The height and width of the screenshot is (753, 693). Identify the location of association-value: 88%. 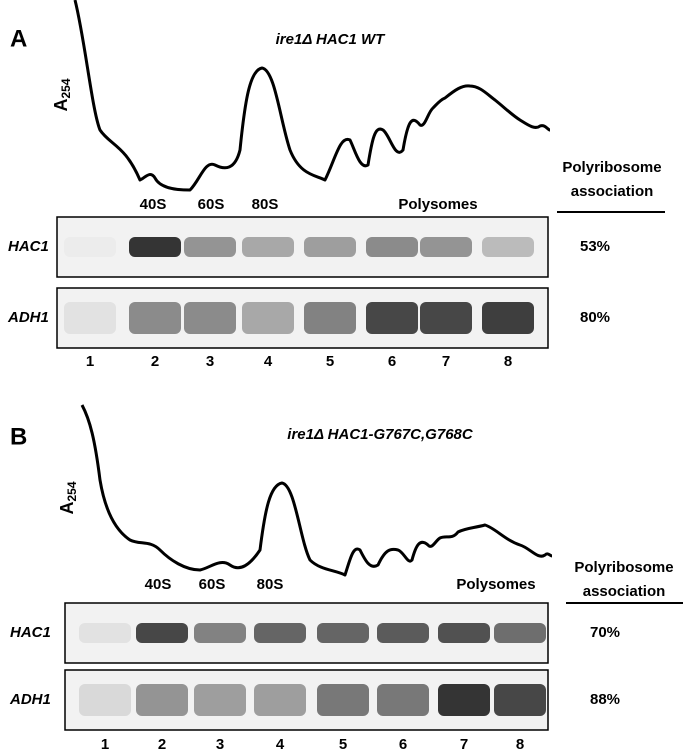
(605, 699).